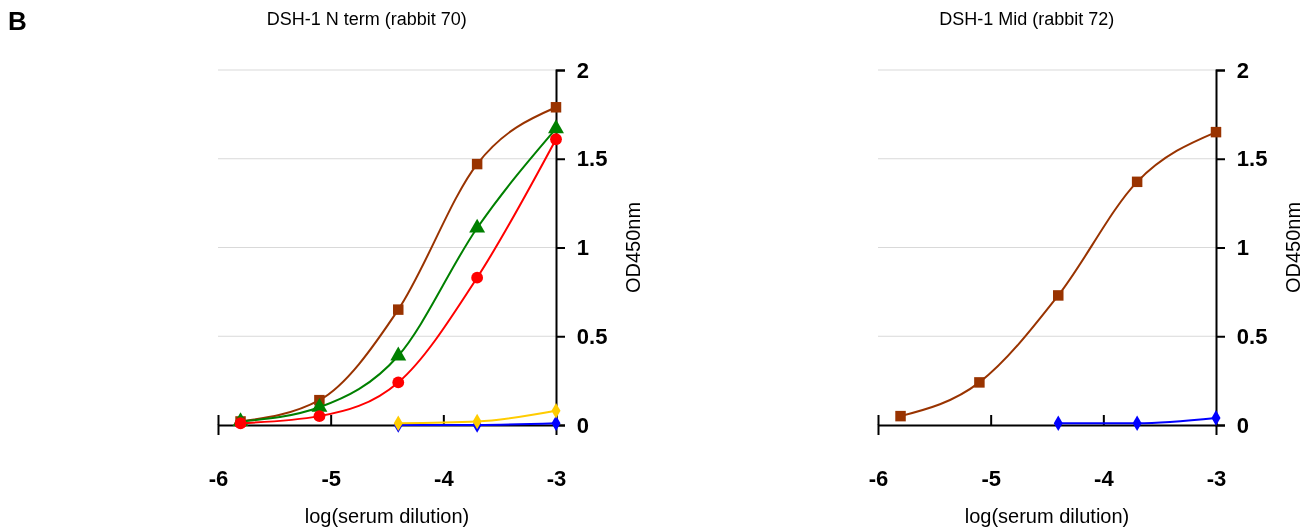 Image resolution: width=1313 pixels, height=528 pixels. Describe the element at coordinates (366, 19) in the screenshot. I see `chart-title: DSH-1 N term (rabbit 70)` at that location.